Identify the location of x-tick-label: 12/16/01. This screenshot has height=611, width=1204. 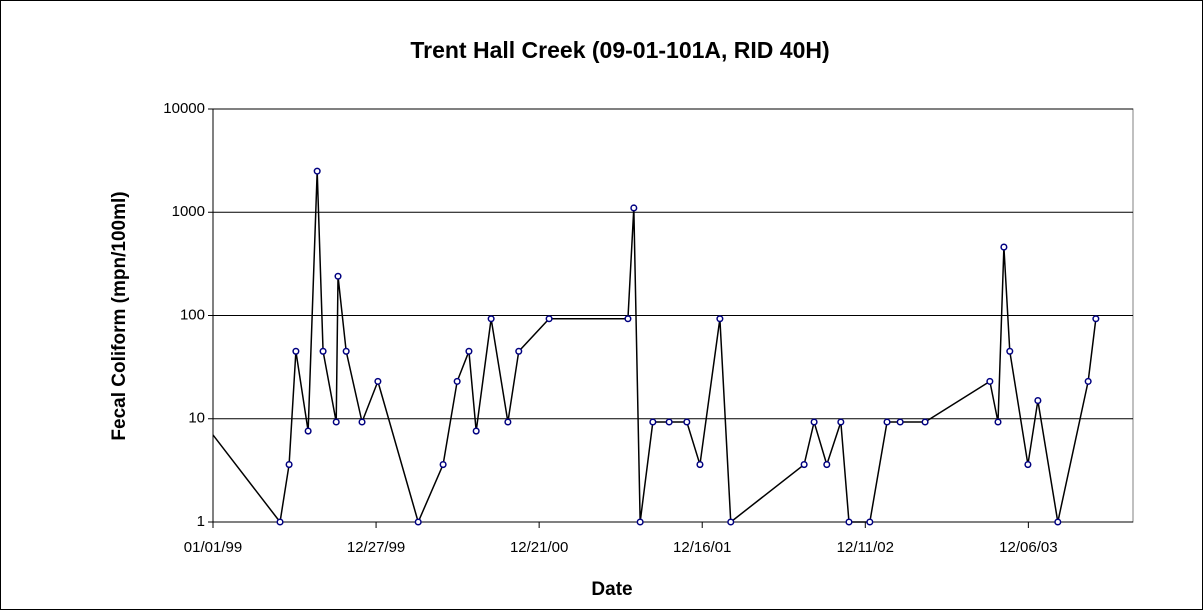
(702, 547).